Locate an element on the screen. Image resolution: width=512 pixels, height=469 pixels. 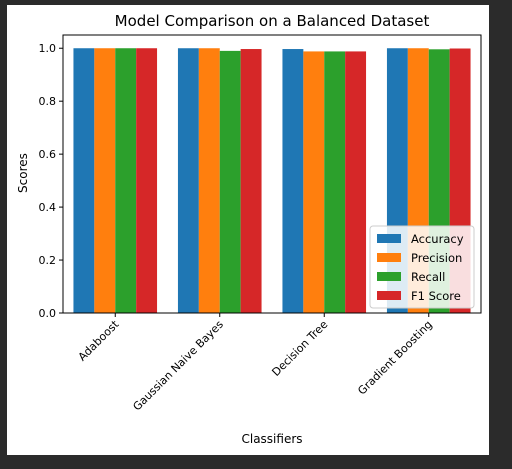
legend-label: F1 Score is located at coordinates (436, 296).